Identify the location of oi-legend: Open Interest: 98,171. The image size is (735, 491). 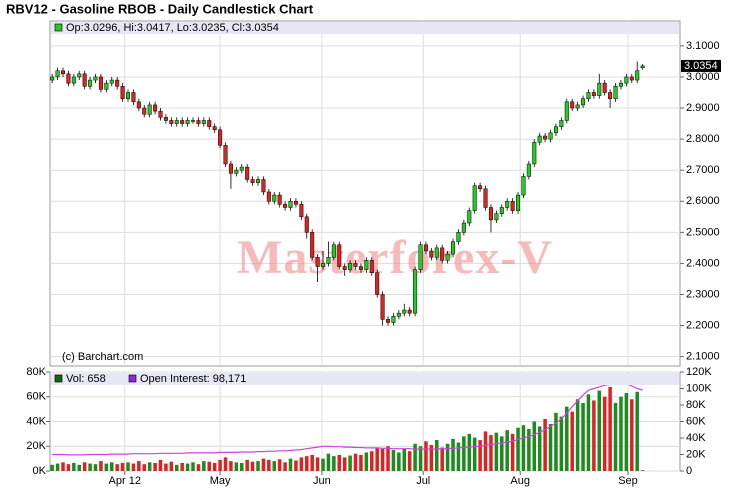
(193, 379).